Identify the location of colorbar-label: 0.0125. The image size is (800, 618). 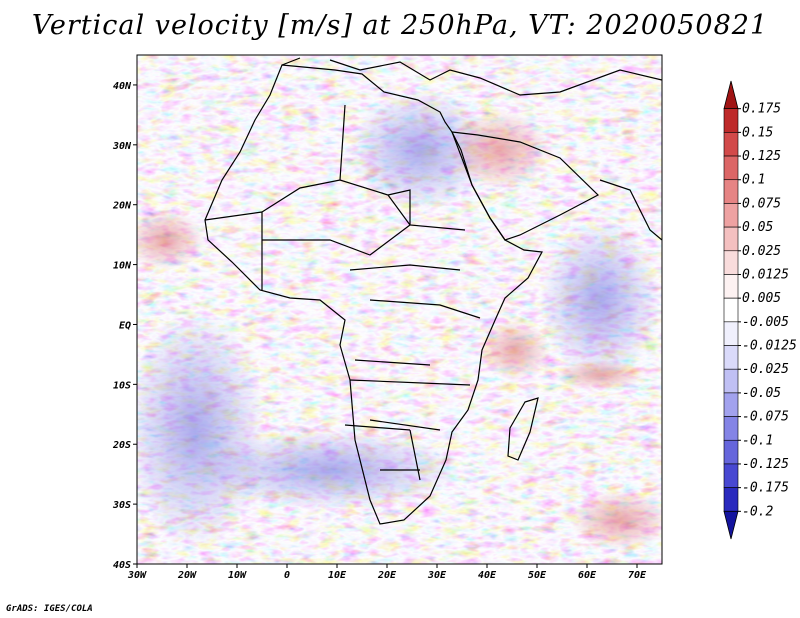
(765, 274).